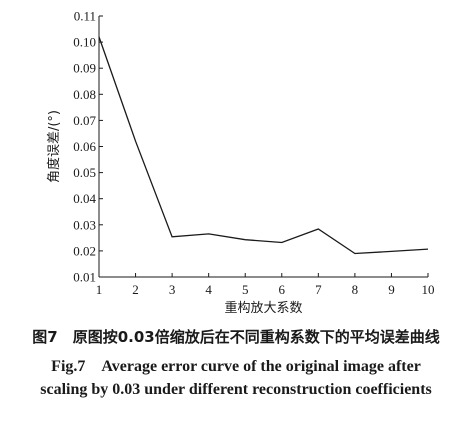 The image size is (472, 421). Describe the element at coordinates (135, 289) in the screenshot. I see `x-tick-label: 2` at that location.